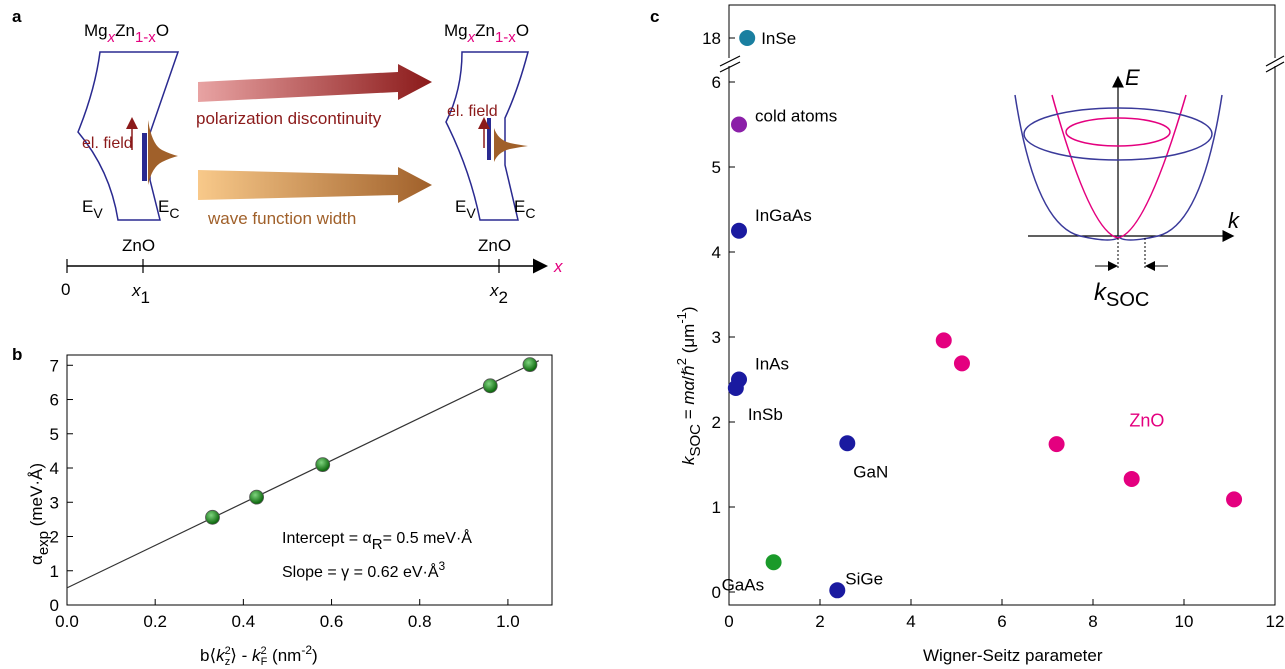 This screenshot has width=1285, height=669. I want to click on c-point-label: GaAs, so click(743, 584).